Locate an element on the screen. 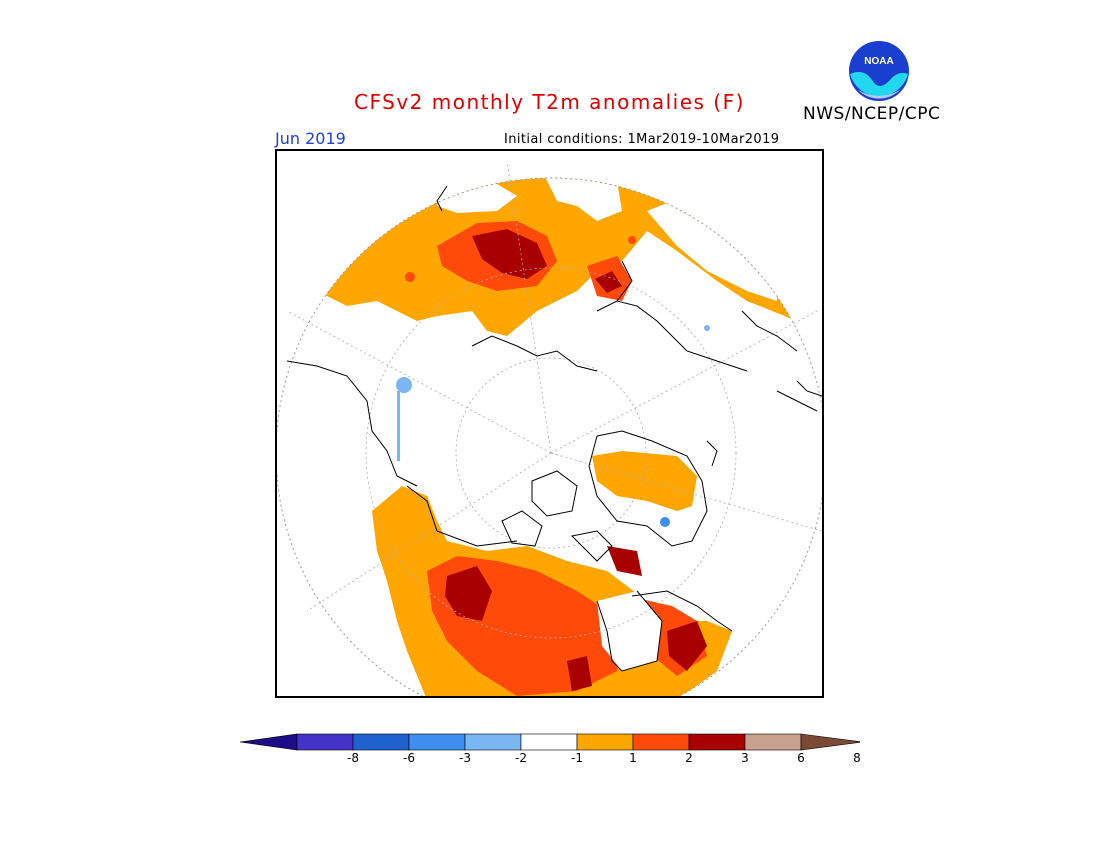  color-legend is located at coordinates (550, 753).